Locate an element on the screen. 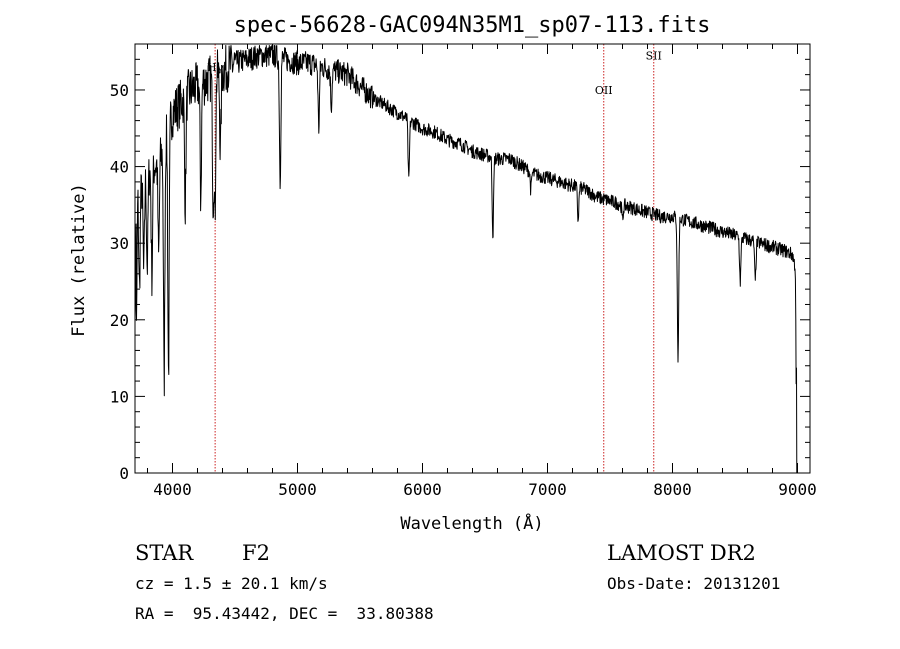  marker-label: OII is located at coordinates (604, 90).